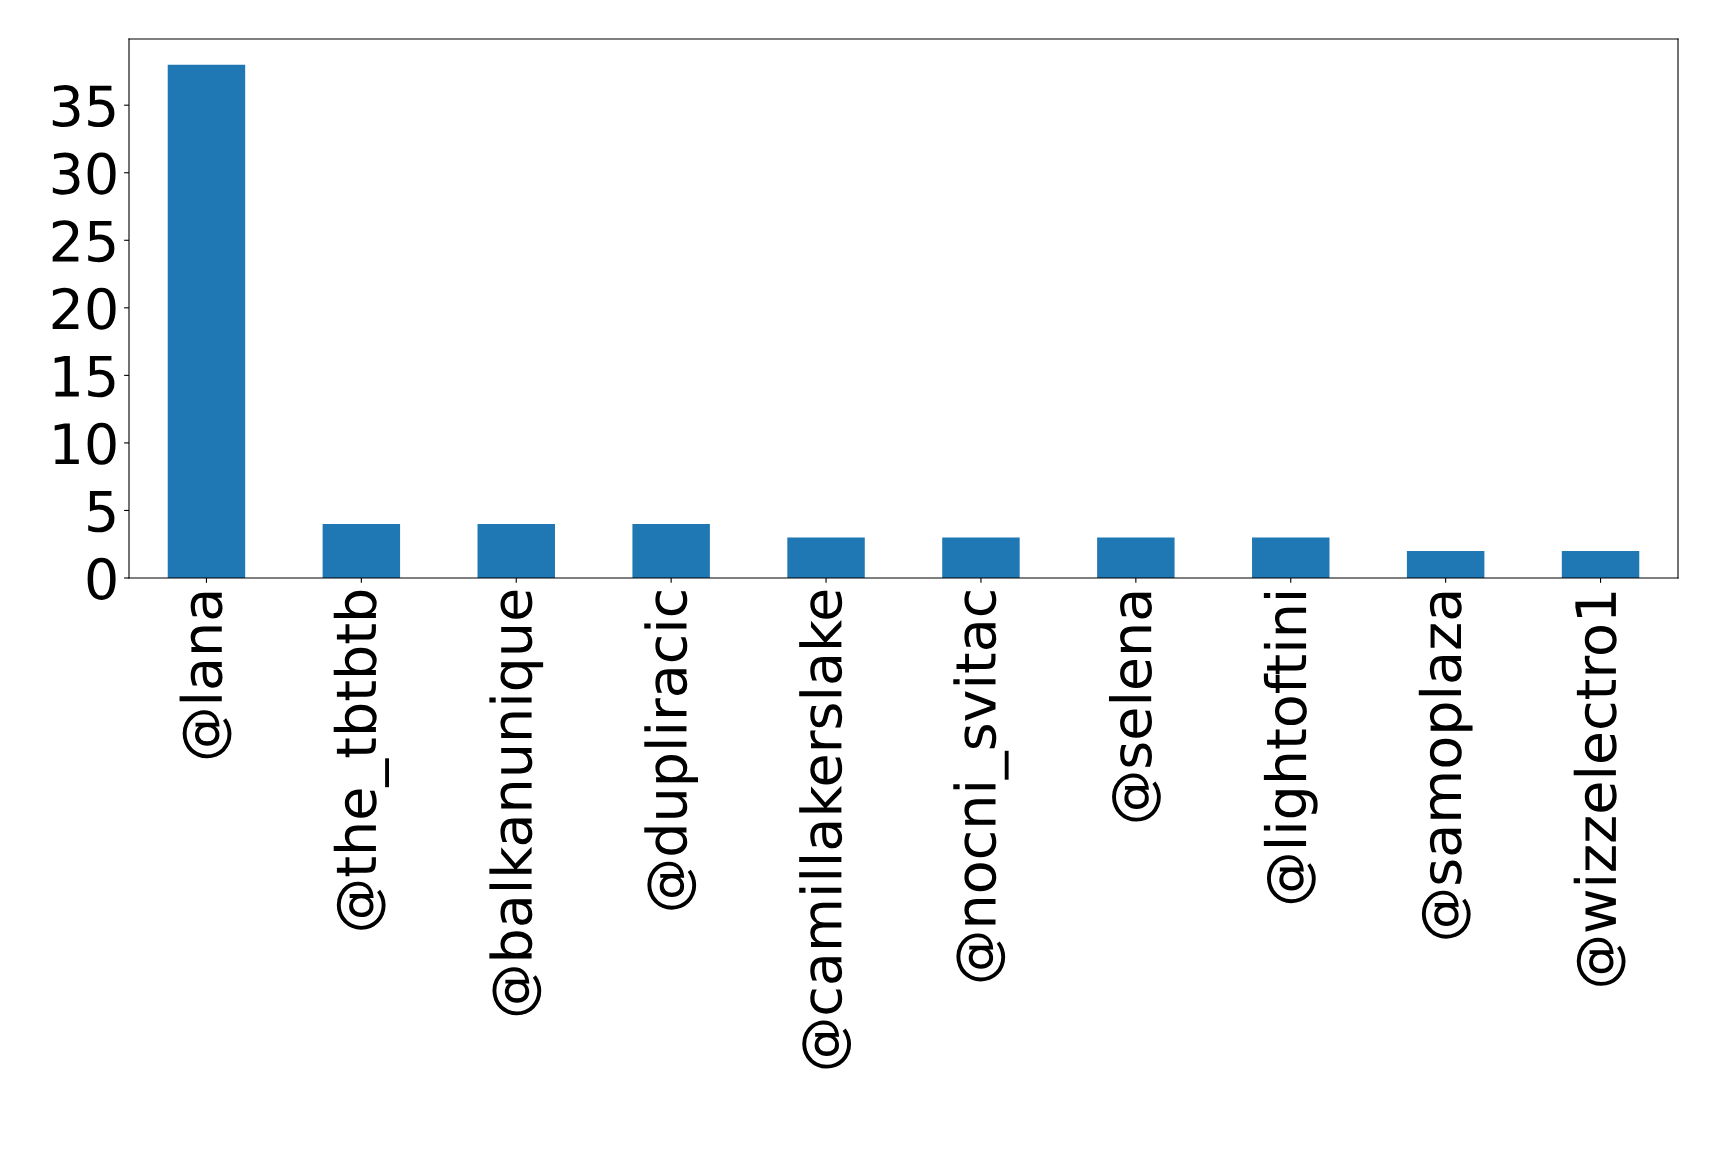 This screenshot has width=1719, height=1173. I want to click on y-tick-label: 10, so click(85, 443).